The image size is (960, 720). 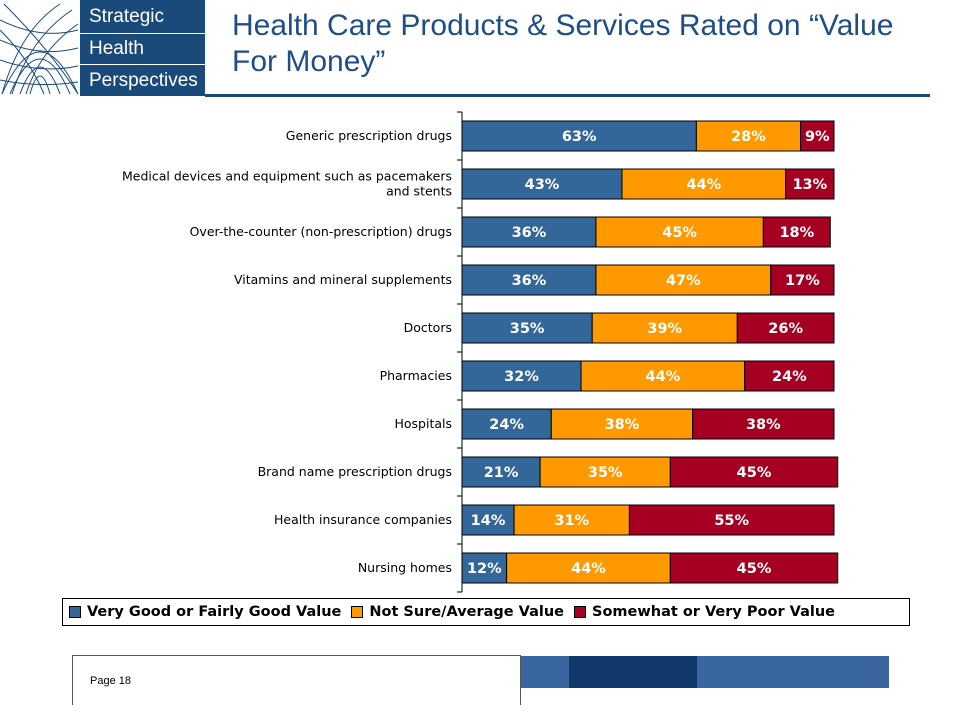 What do you see at coordinates (355, 471) in the screenshot?
I see `category-label: Brand name prescription drugs` at bounding box center [355, 471].